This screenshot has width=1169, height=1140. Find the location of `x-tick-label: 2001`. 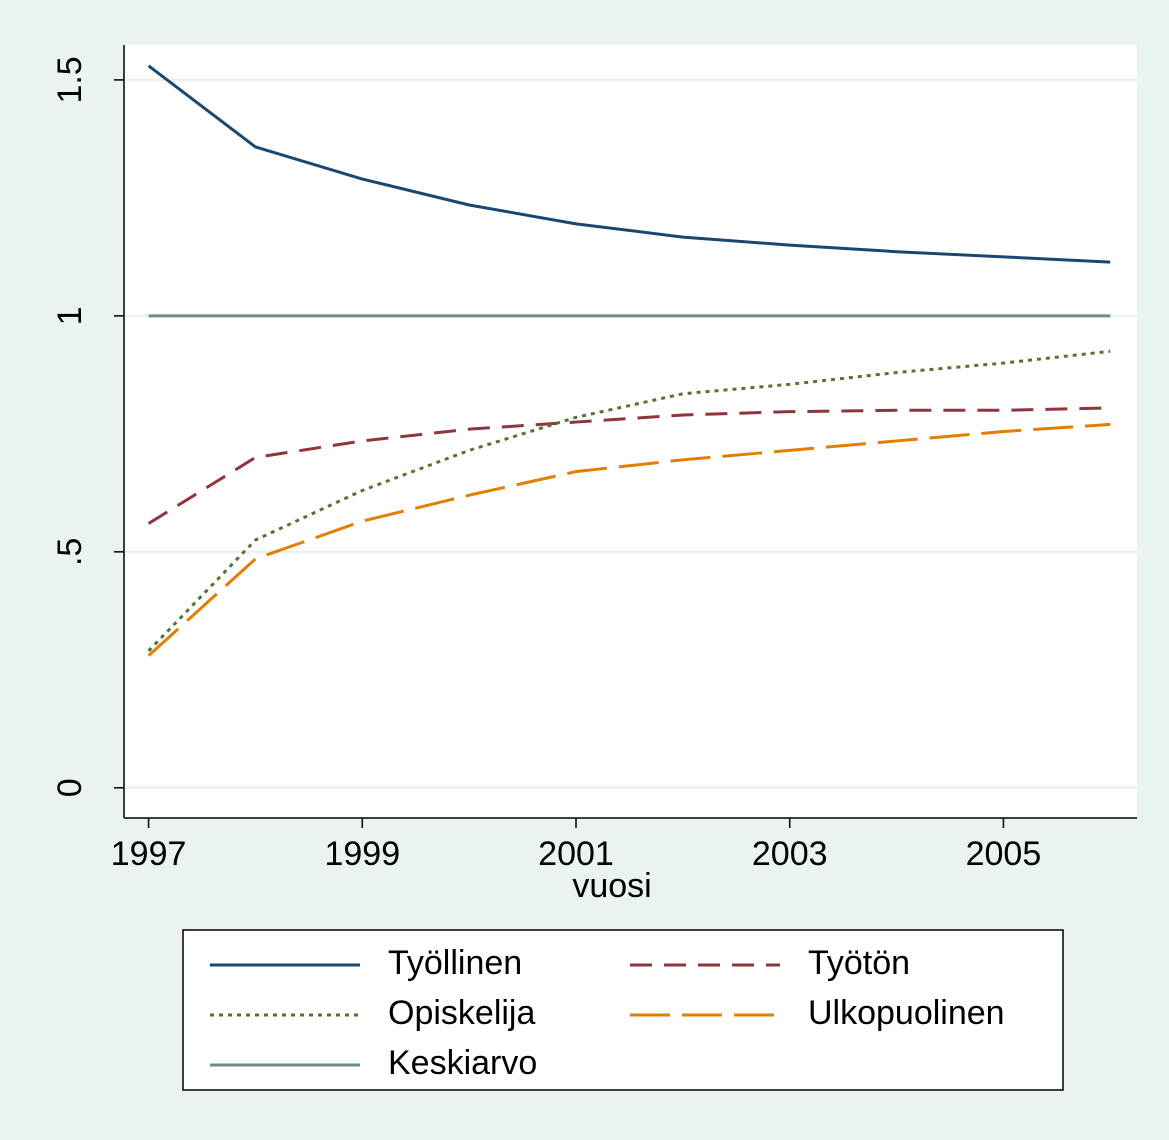

x-tick-label: 2001 is located at coordinates (576, 854).